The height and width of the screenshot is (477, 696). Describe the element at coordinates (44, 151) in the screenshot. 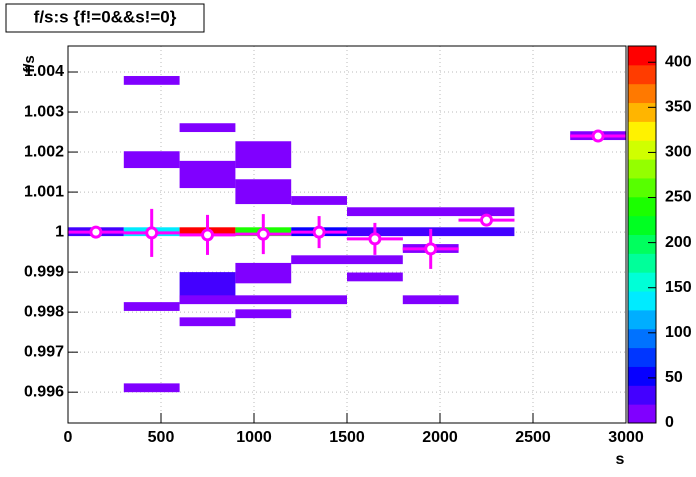

I see `y-tick-label: 1.002` at that location.